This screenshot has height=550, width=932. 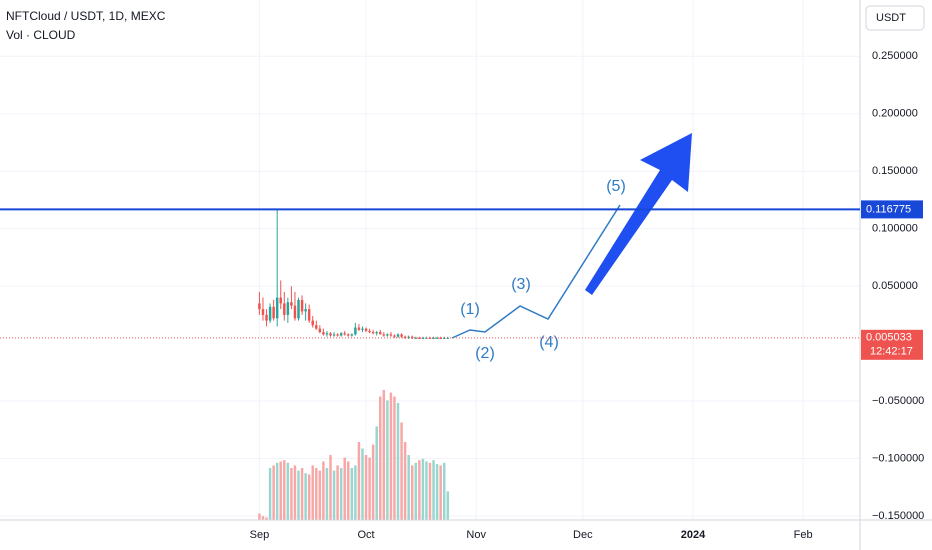 I want to click on y-tick-label: −0.100000, so click(x=898, y=458).